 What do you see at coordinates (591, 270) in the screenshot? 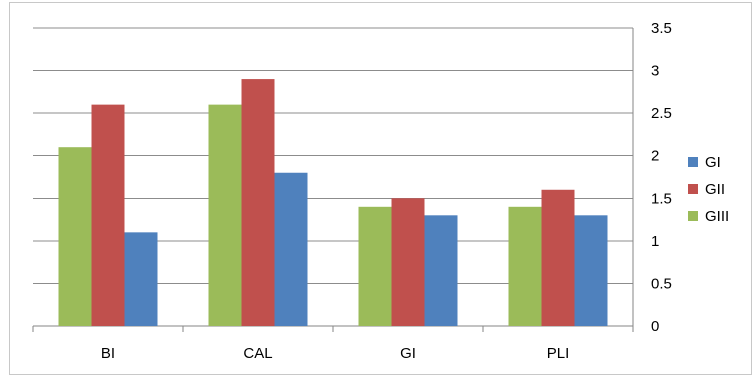
I see `bar-gi-pli` at bounding box center [591, 270].